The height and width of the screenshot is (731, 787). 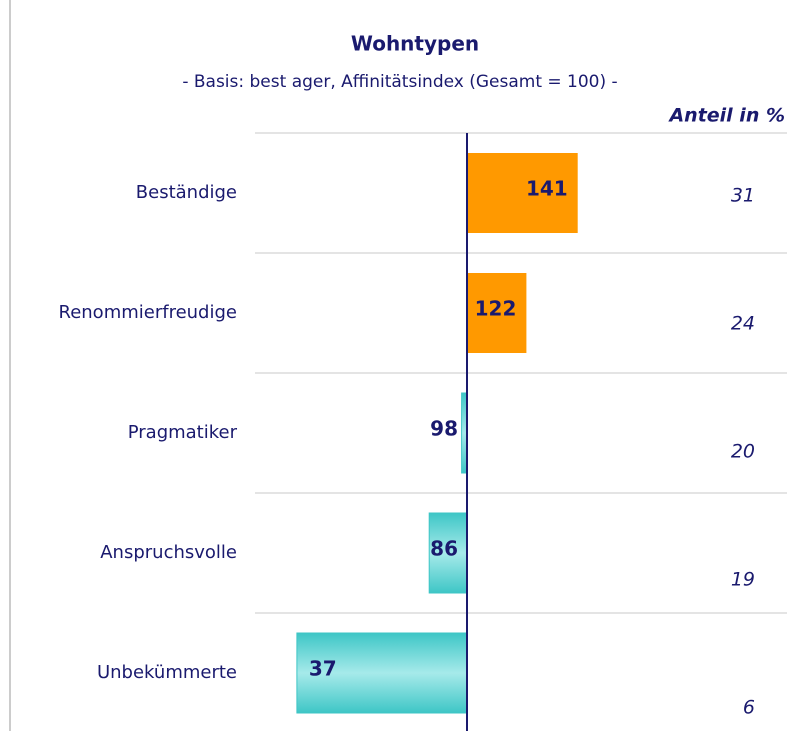 I want to click on share-label: 19, so click(x=743, y=580).